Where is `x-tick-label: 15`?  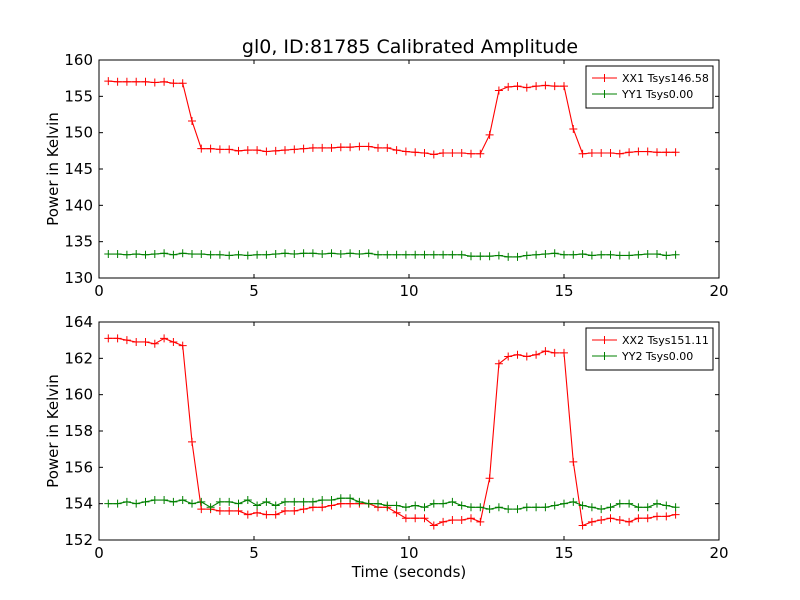 x-tick-label: 15 is located at coordinates (563, 291).